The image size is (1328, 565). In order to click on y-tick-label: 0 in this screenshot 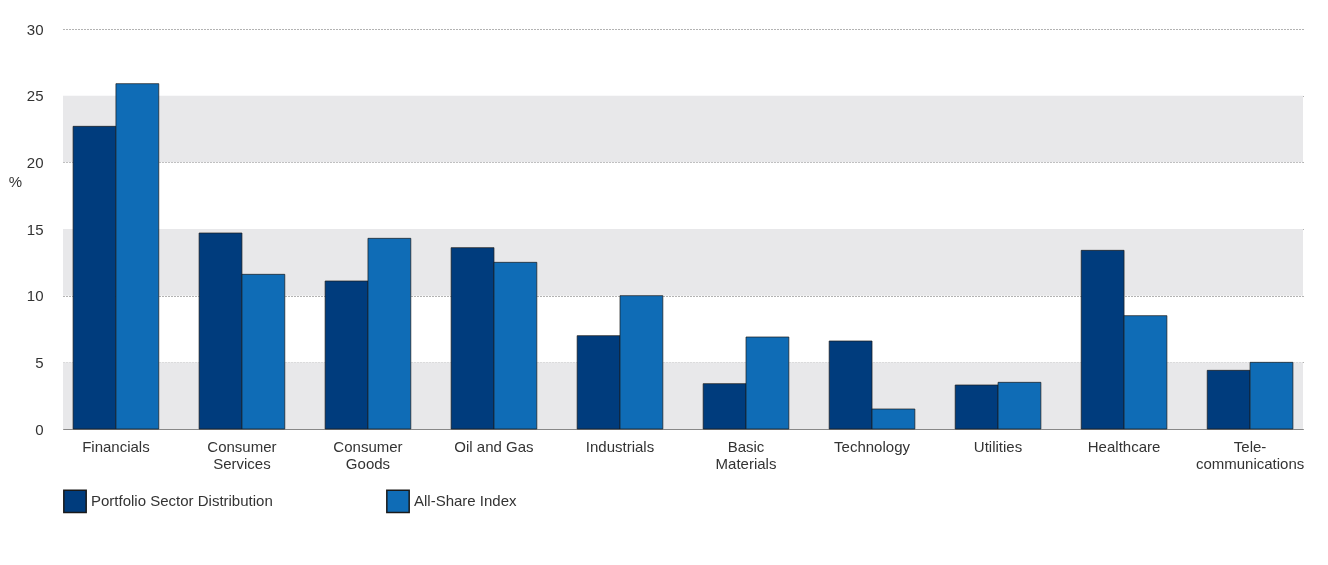, I will do `click(39, 429)`.